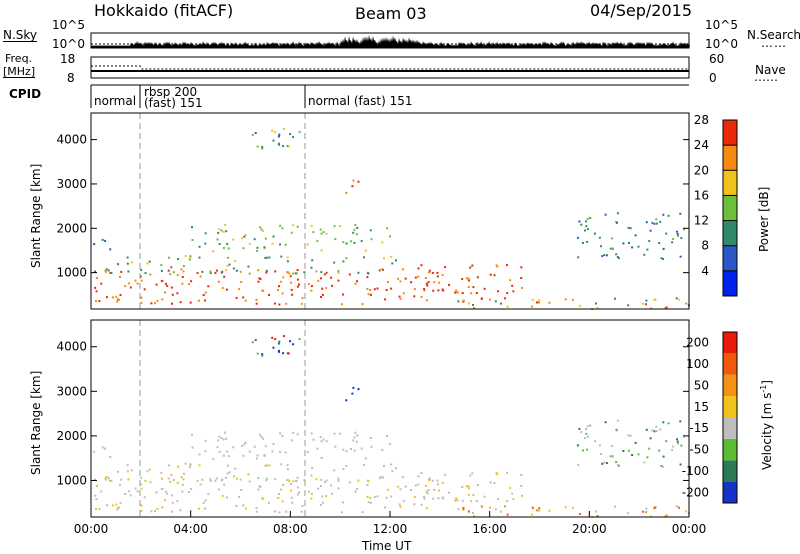 This screenshot has height=554, width=800. What do you see at coordinates (695, 492) in the screenshot?
I see `velocity-colorbar-tick-label: -200` at bounding box center [695, 492].